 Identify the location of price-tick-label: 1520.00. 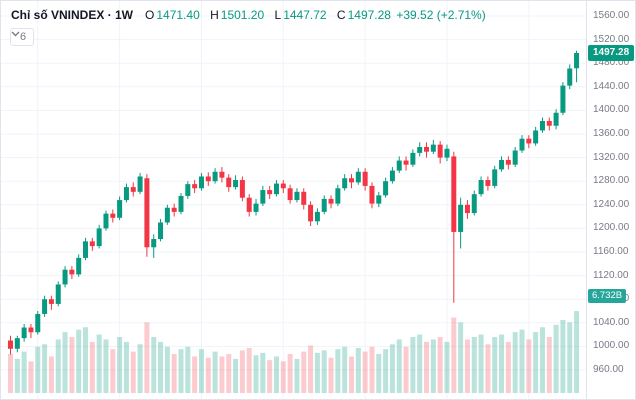
(611, 39).